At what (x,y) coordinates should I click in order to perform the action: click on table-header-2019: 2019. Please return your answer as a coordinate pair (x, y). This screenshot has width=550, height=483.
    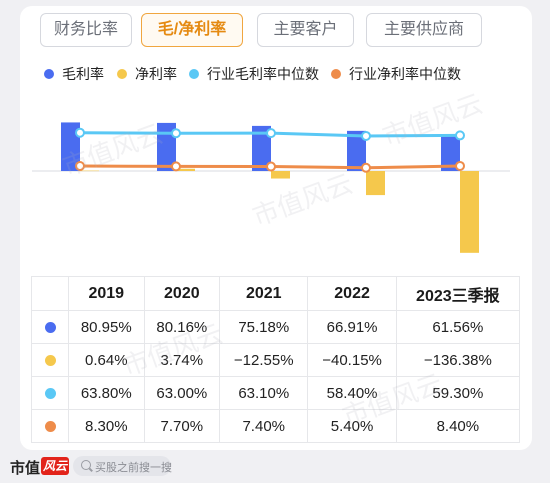
    Looking at the image, I should click on (106, 293).